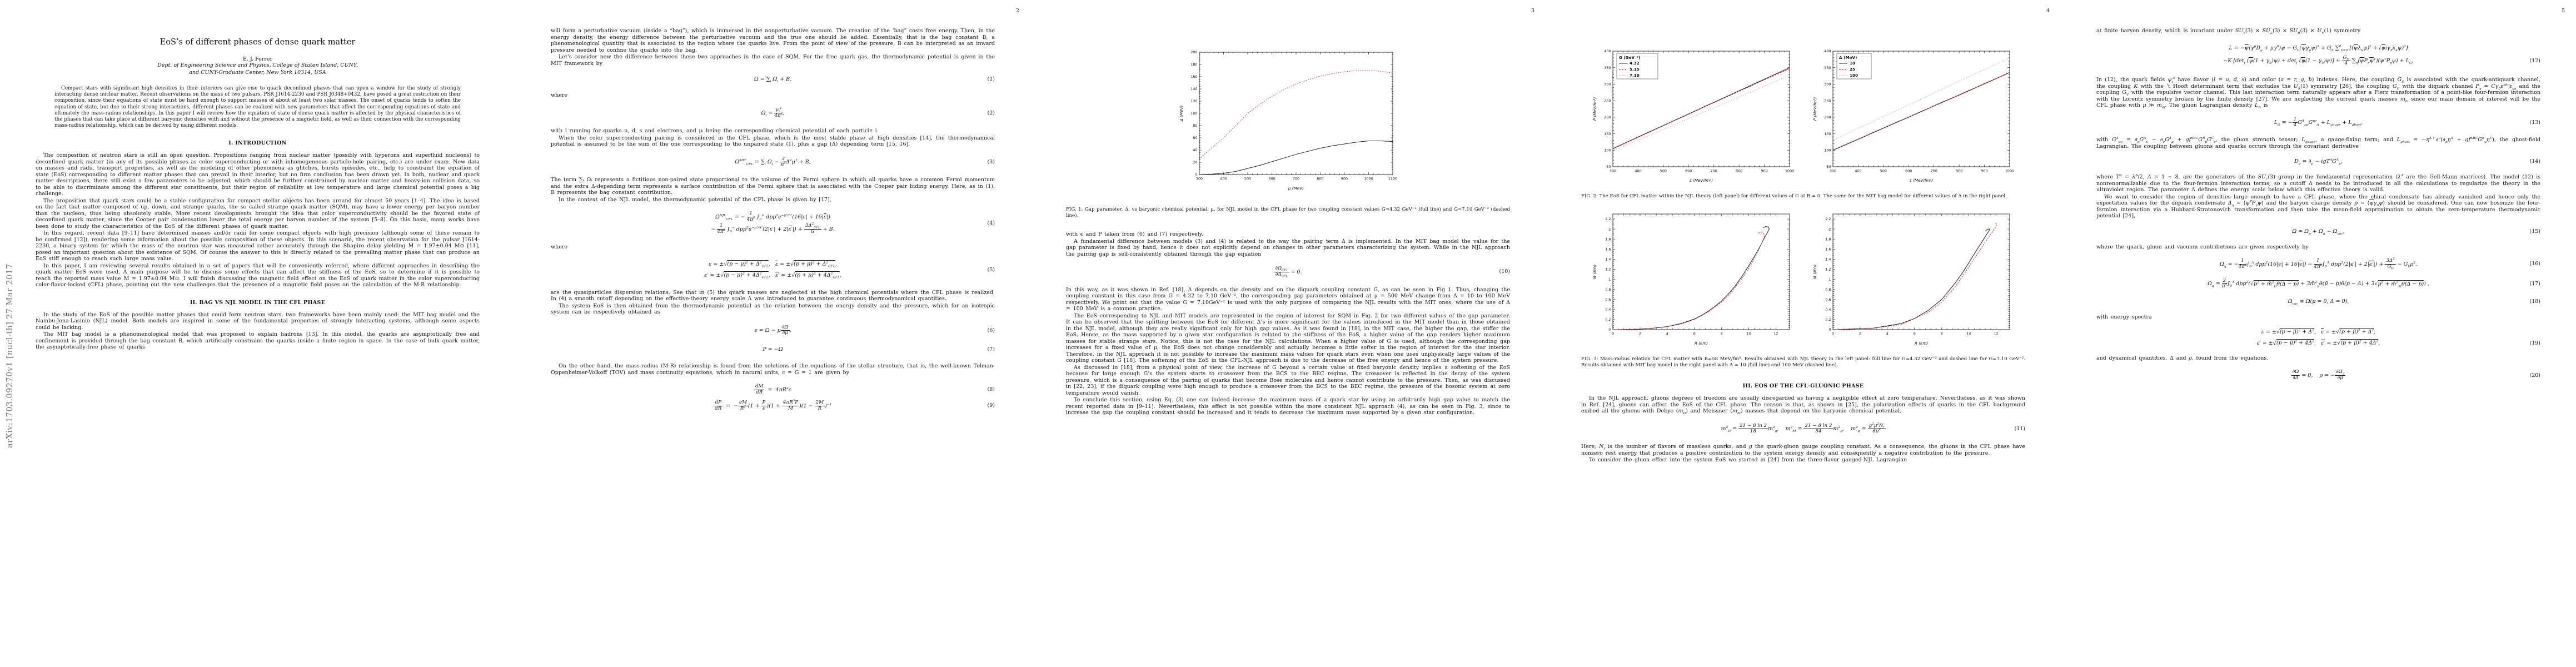 The image size is (2576, 667). What do you see at coordinates (1828, 299) in the screenshot?
I see `svg-text: 0.6` at bounding box center [1828, 299].